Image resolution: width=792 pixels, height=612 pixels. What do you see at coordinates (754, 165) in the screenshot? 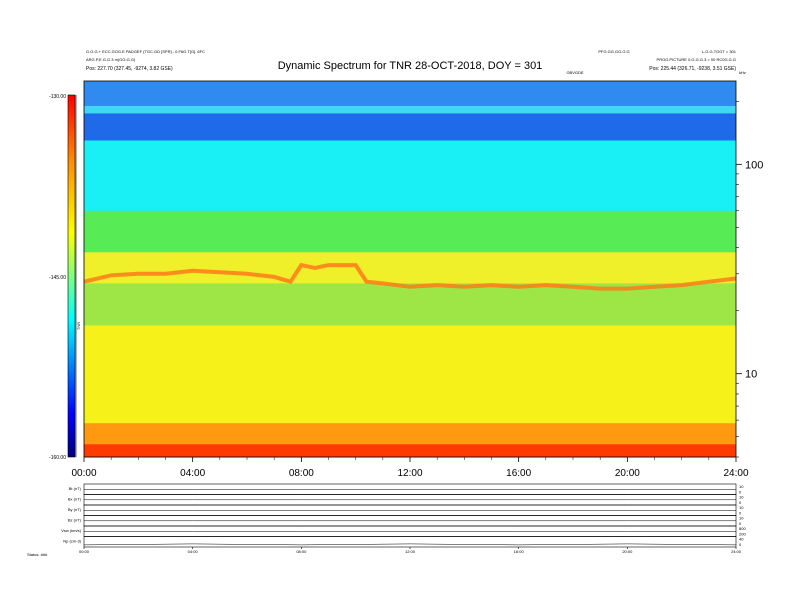
I see `y-tick-label: 100` at bounding box center [754, 165].